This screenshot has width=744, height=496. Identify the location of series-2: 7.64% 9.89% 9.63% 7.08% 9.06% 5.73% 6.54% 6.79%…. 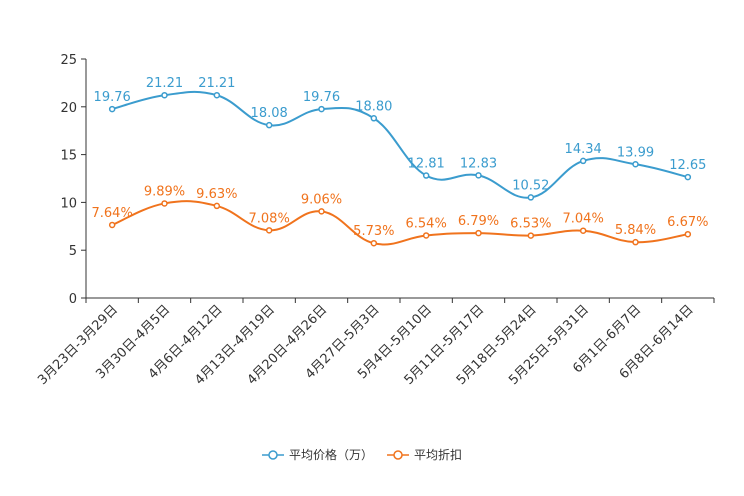
(400, 215).